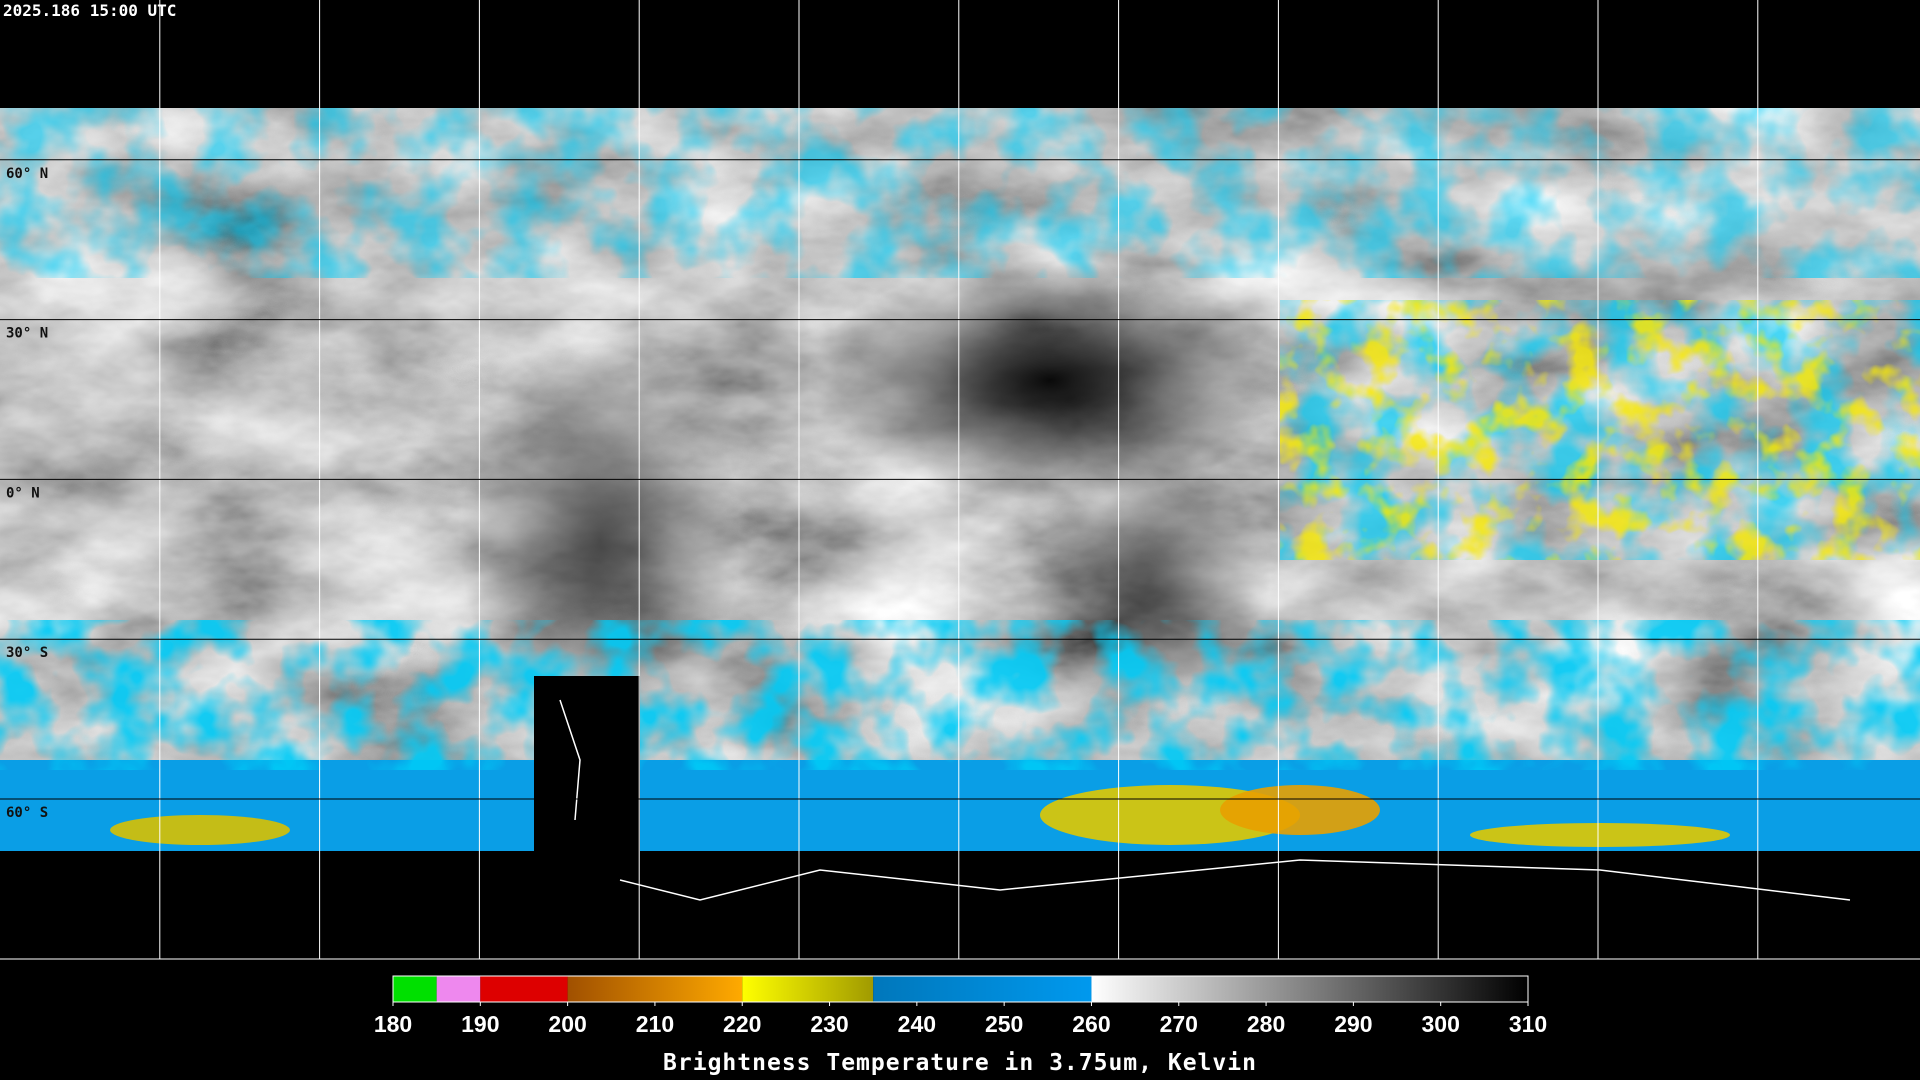 The width and height of the screenshot is (1920, 1080). What do you see at coordinates (655, 1024) in the screenshot?
I see `colorbar-tick-label: 210` at bounding box center [655, 1024].